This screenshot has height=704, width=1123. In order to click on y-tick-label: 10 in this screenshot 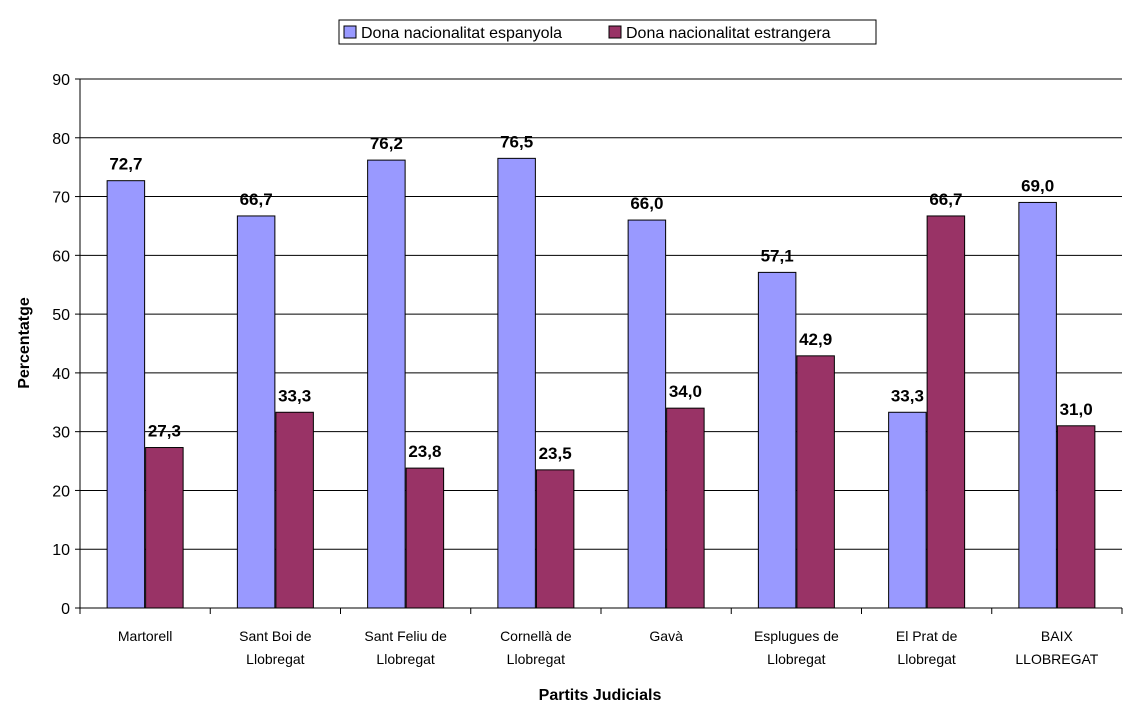, I will do `click(61, 550)`.